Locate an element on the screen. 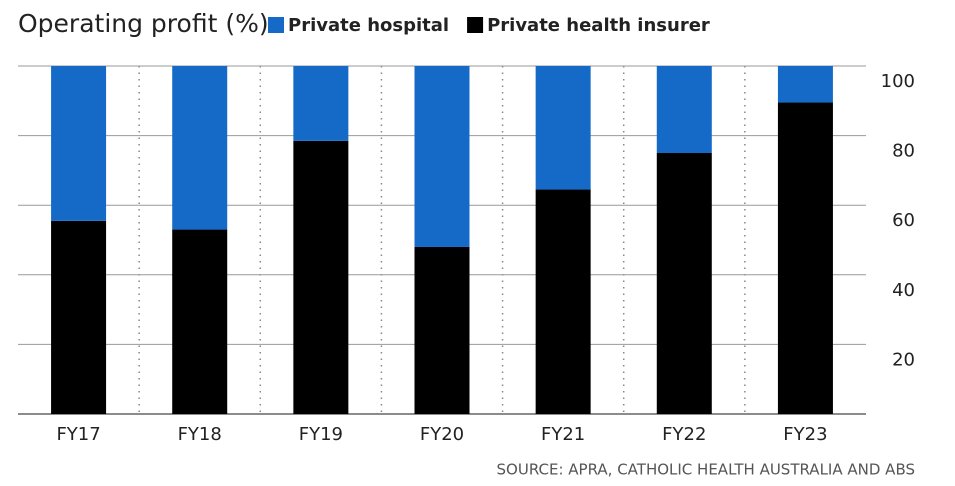  x-tick-label: FY23 is located at coordinates (805, 434).